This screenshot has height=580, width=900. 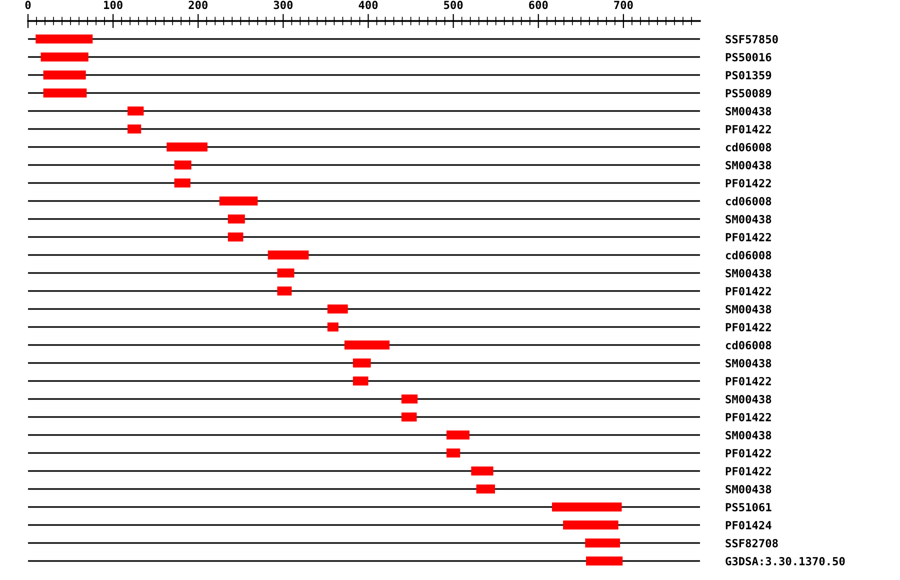 I want to click on y-tick-label: SSF57850, so click(x=752, y=39).